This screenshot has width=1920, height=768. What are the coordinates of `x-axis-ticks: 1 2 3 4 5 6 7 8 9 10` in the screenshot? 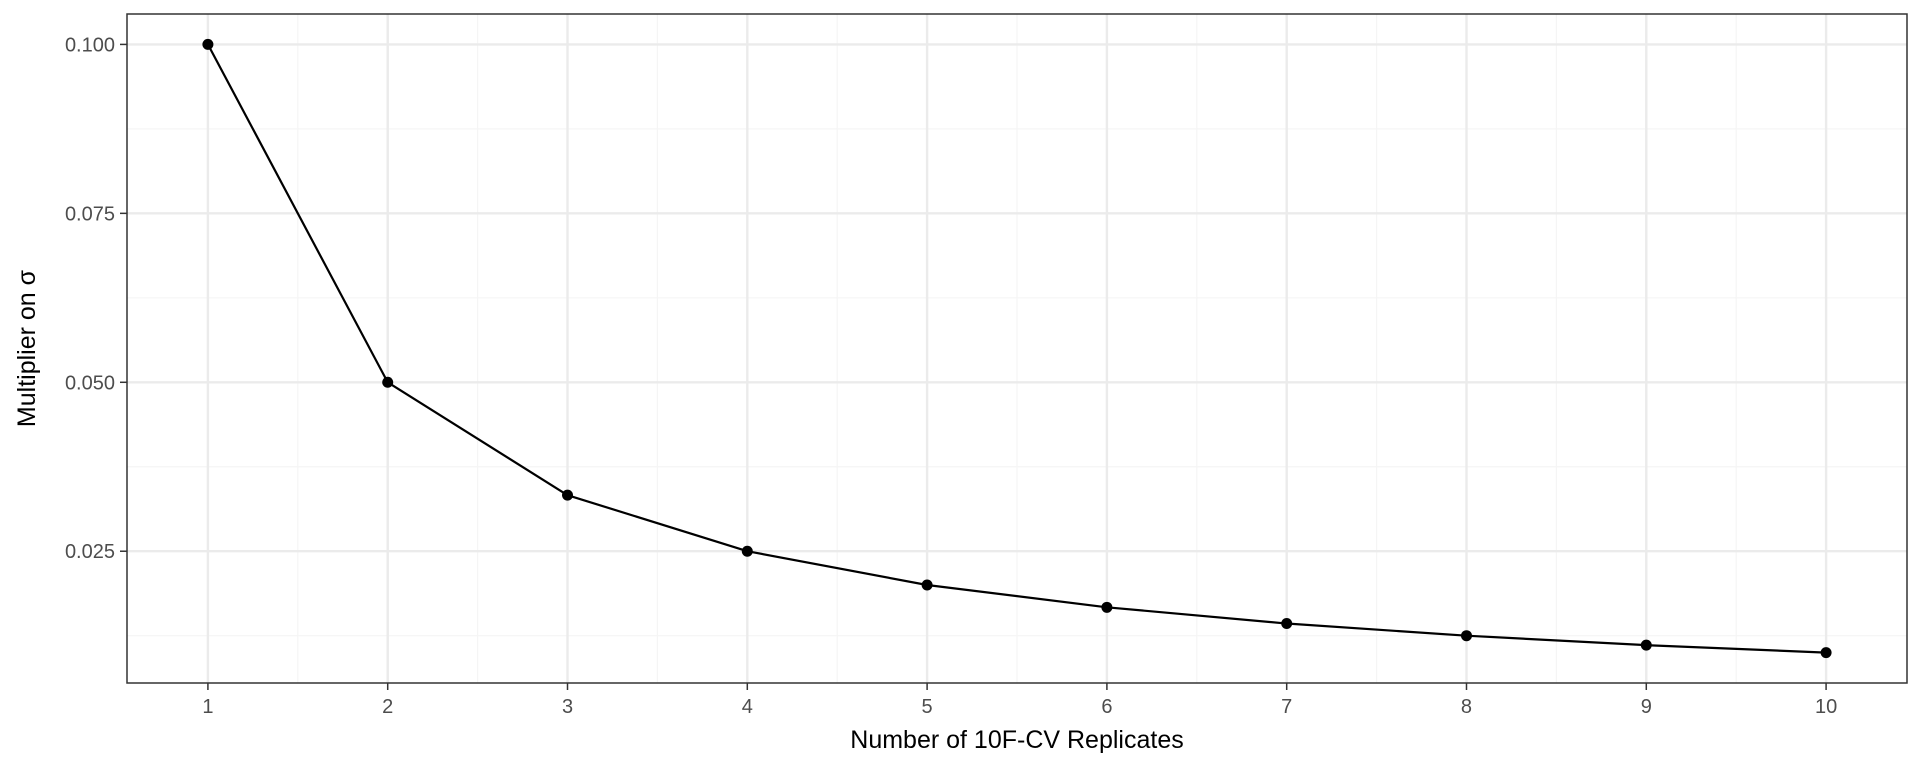 It's located at (1019, 700).